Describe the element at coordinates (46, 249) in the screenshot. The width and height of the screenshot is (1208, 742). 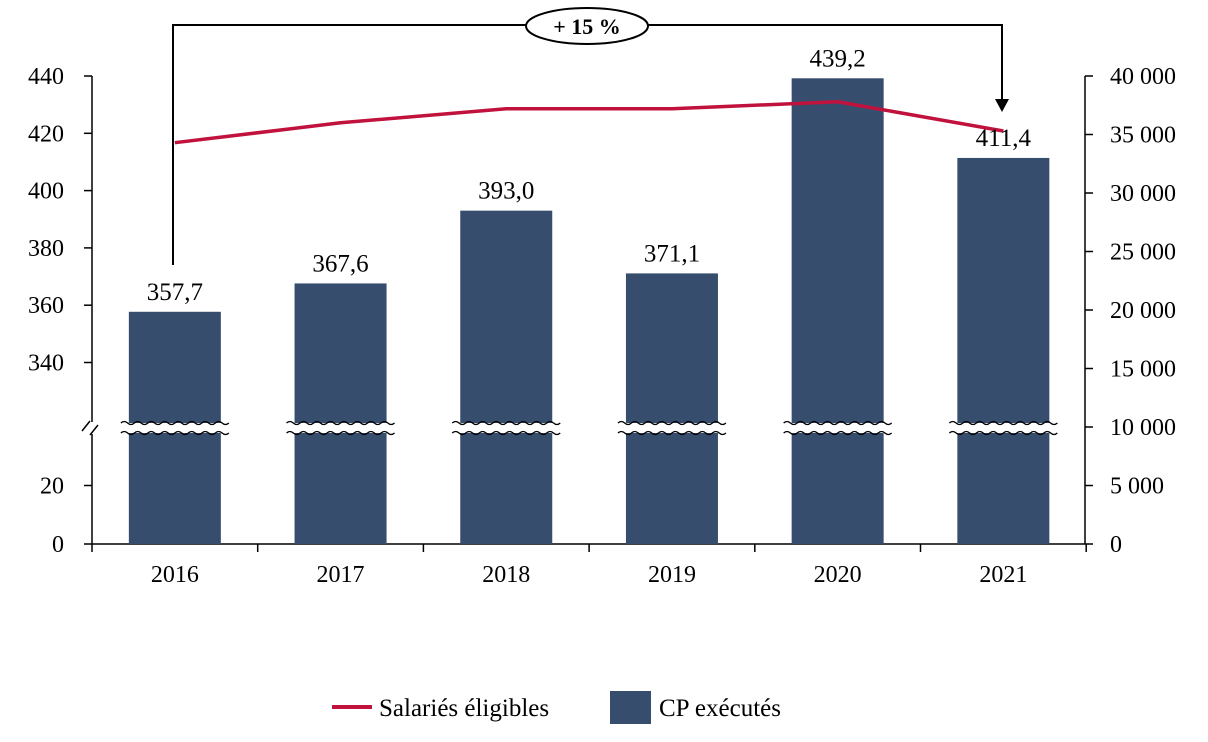
I see `left-tick-label: 380` at that location.